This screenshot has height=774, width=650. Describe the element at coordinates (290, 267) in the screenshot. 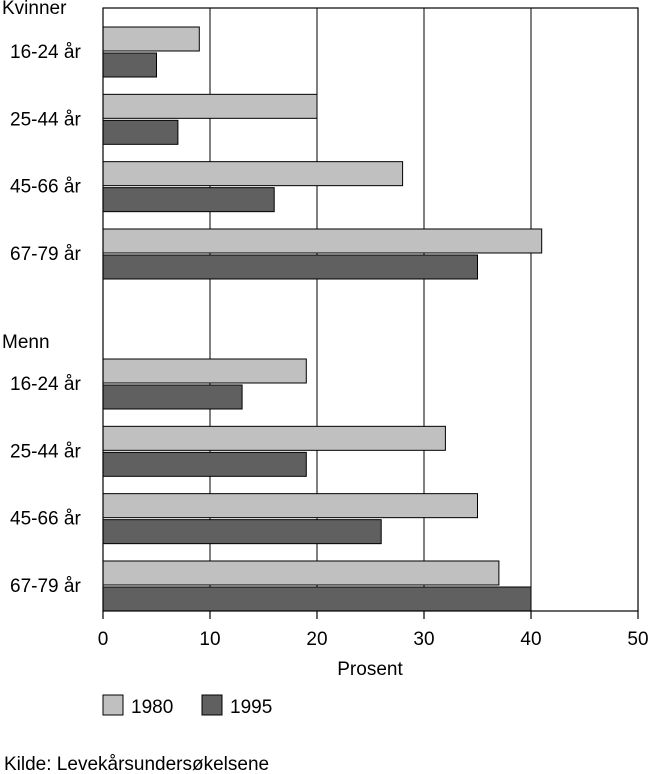

I see `bar-kvinner-3-1995` at that location.